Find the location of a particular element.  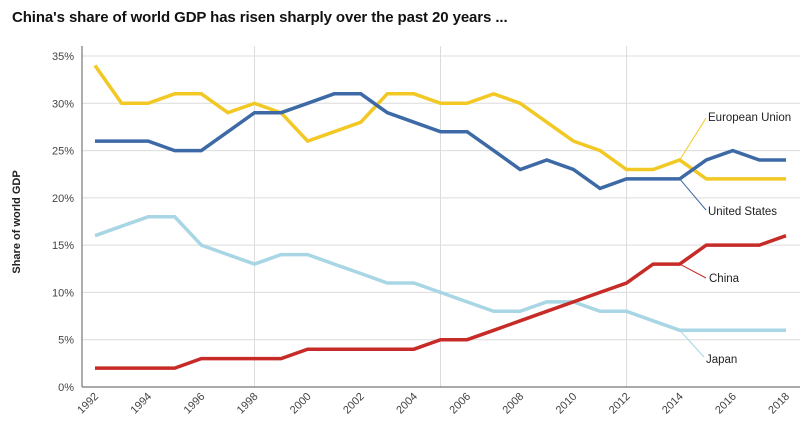

x-tick-label: 2004 is located at coordinates (407, 404).